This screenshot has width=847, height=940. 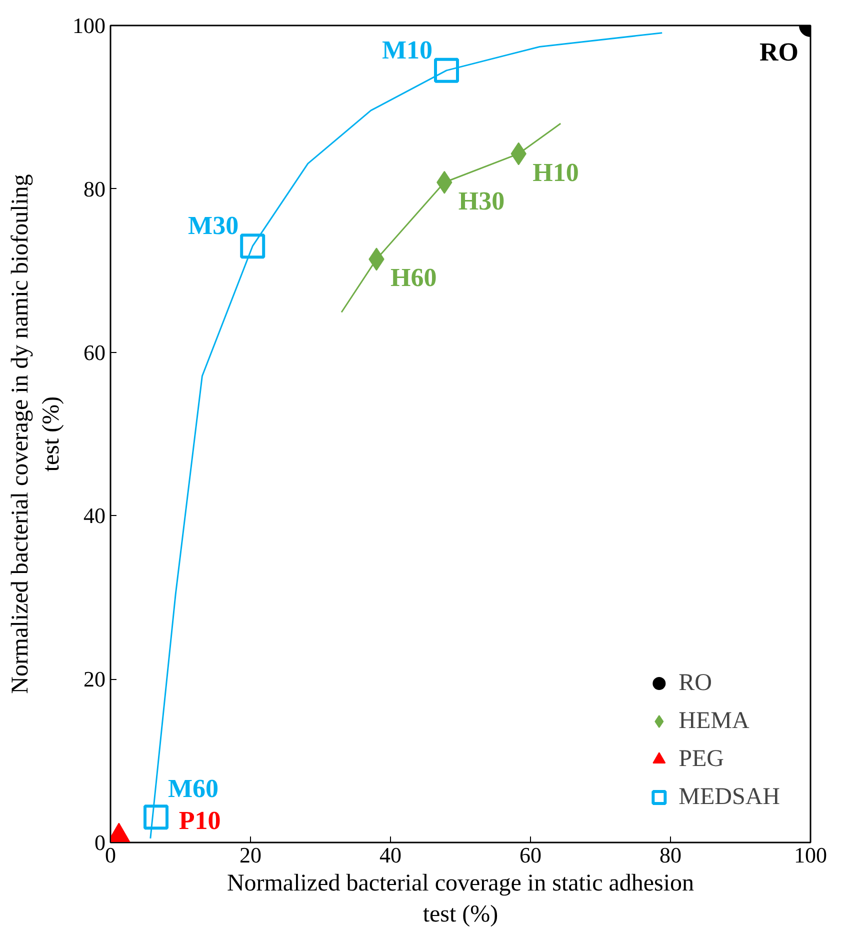 What do you see at coordinates (729, 797) in the screenshot?
I see `legend-label: MEDSAH` at bounding box center [729, 797].